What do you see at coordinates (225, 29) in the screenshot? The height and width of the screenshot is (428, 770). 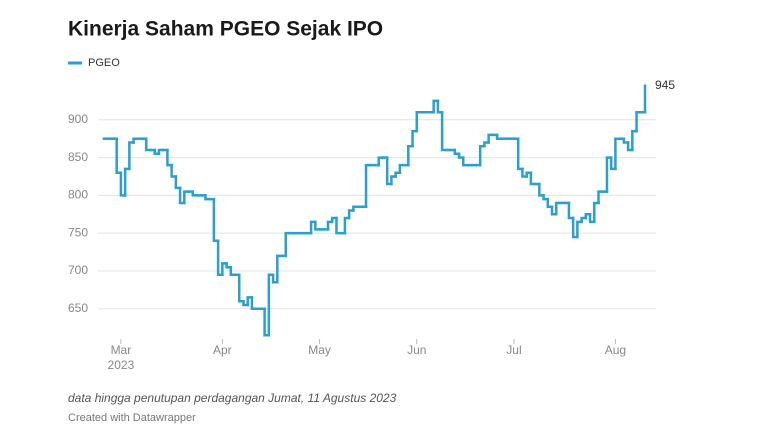 I see `chart-title: Kinerja Saham PGEO Sejak IPO` at bounding box center [225, 29].